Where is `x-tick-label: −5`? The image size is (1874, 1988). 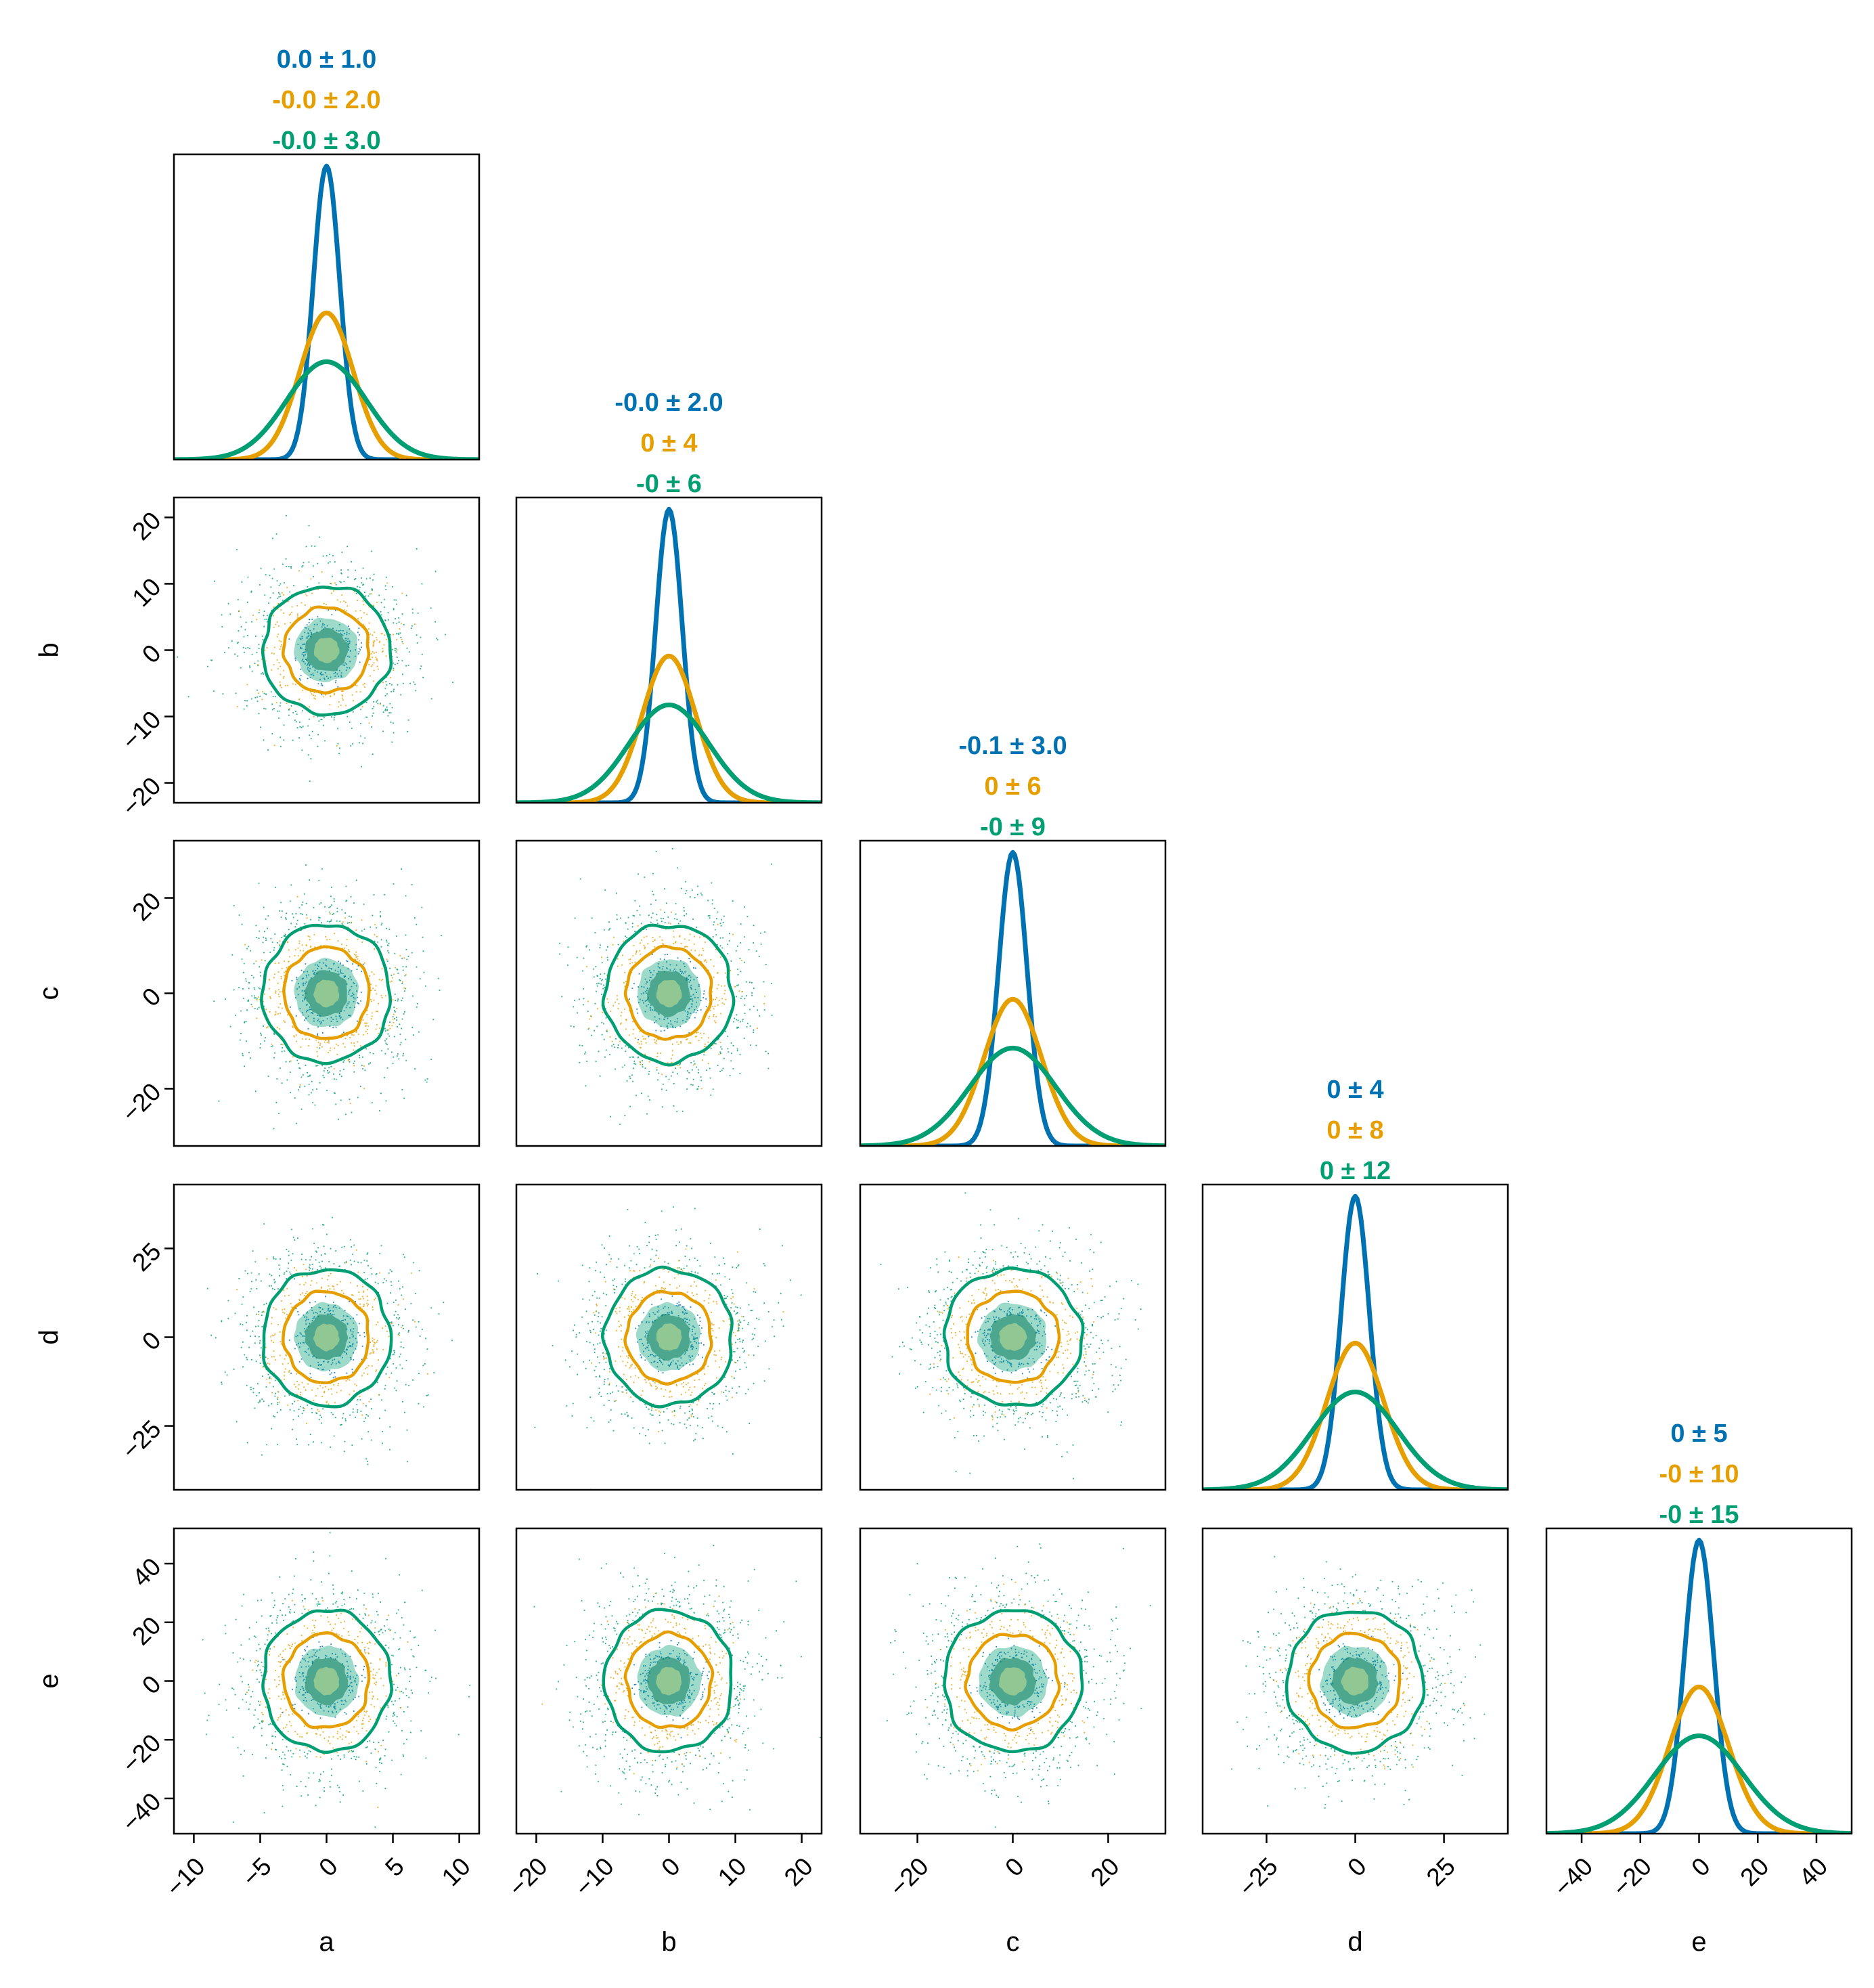 x-tick-label: −5 is located at coordinates (257, 1872).